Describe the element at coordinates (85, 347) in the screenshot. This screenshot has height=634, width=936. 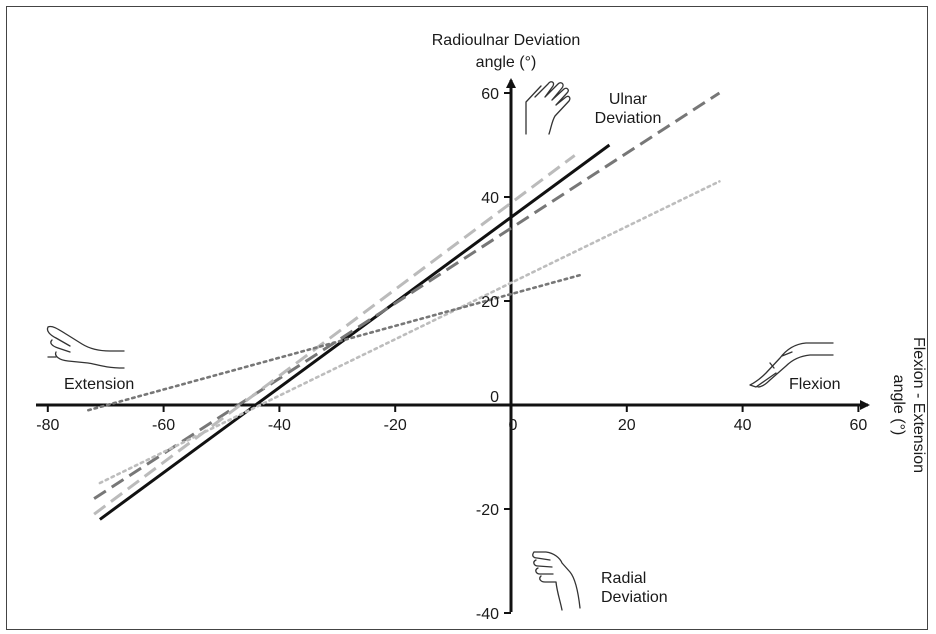
I see `hand-extension-icon` at that location.